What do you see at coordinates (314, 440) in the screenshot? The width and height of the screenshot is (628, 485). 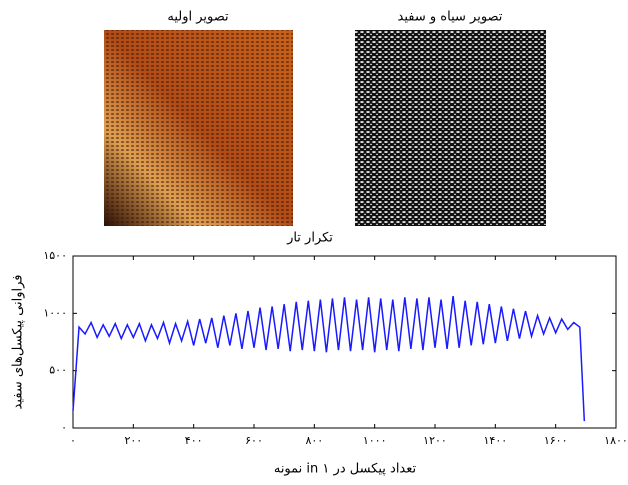 I see `x-tick-label: ۸۰۰` at bounding box center [314, 440].